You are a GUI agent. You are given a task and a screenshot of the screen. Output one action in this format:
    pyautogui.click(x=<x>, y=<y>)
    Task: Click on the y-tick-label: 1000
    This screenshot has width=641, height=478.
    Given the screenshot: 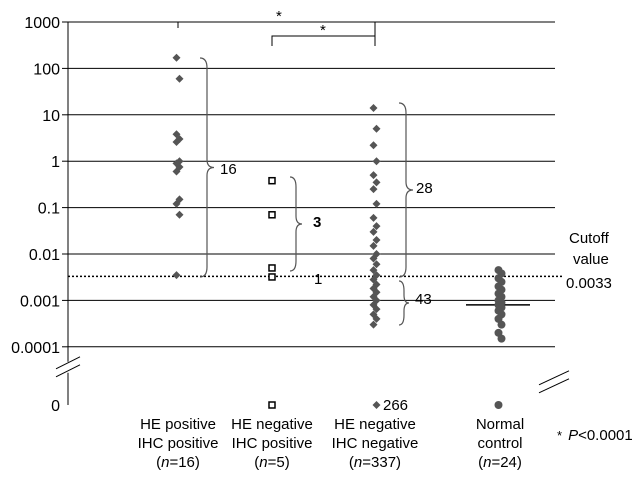 What is the action you would take?
    pyautogui.click(x=42, y=23)
    